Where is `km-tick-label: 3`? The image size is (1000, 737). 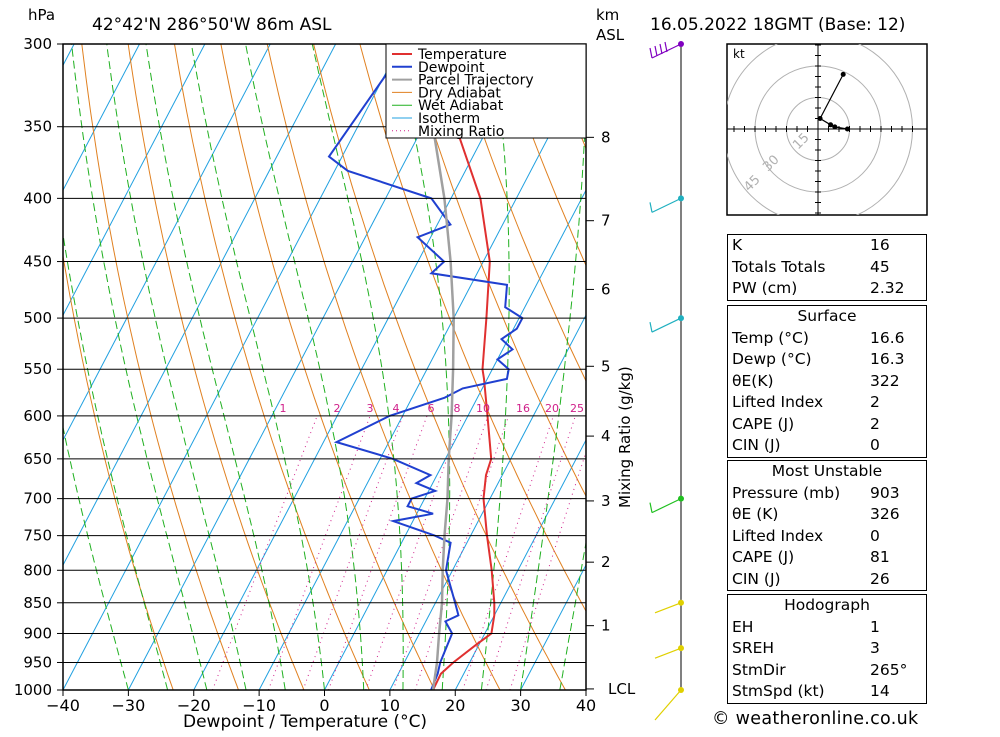 km-tick-label: 3 is located at coordinates (606, 501).